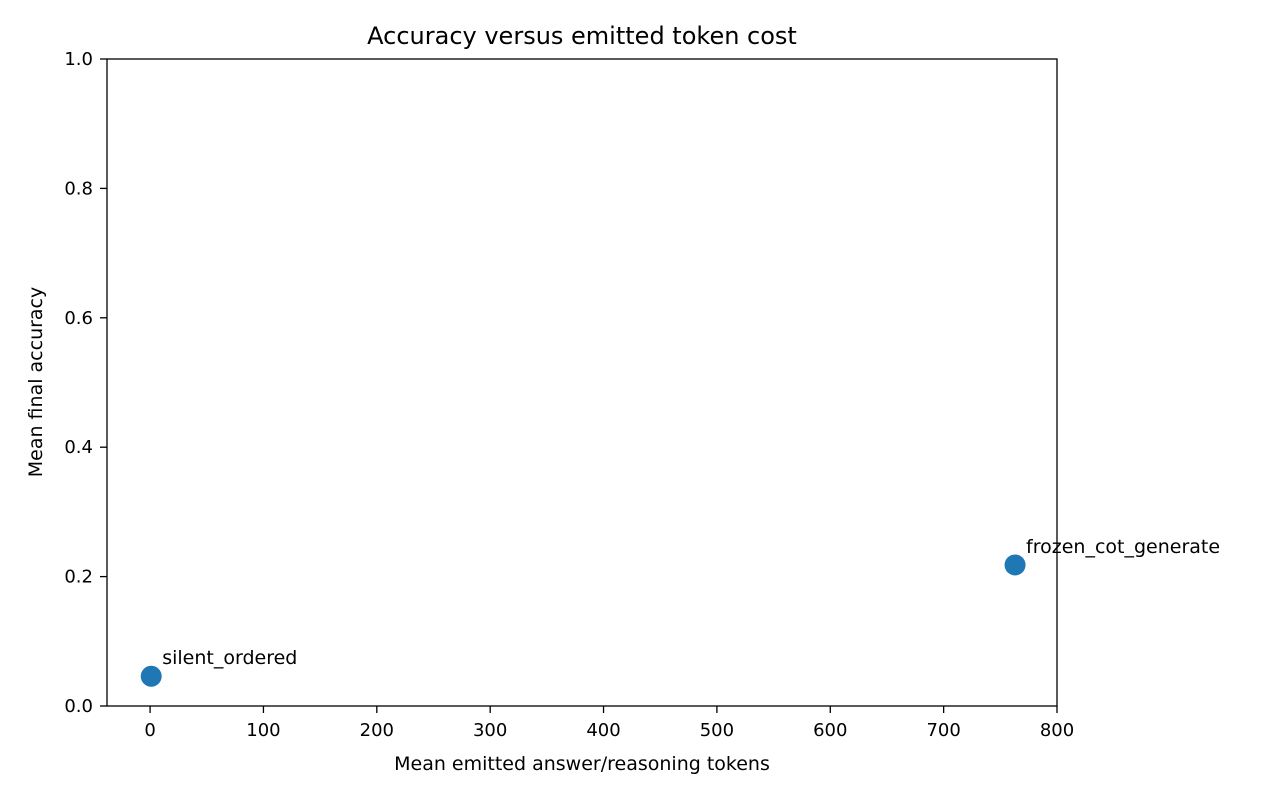 The height and width of the screenshot is (800, 1280). I want to click on x-tick-label-0: 0, so click(149, 730).